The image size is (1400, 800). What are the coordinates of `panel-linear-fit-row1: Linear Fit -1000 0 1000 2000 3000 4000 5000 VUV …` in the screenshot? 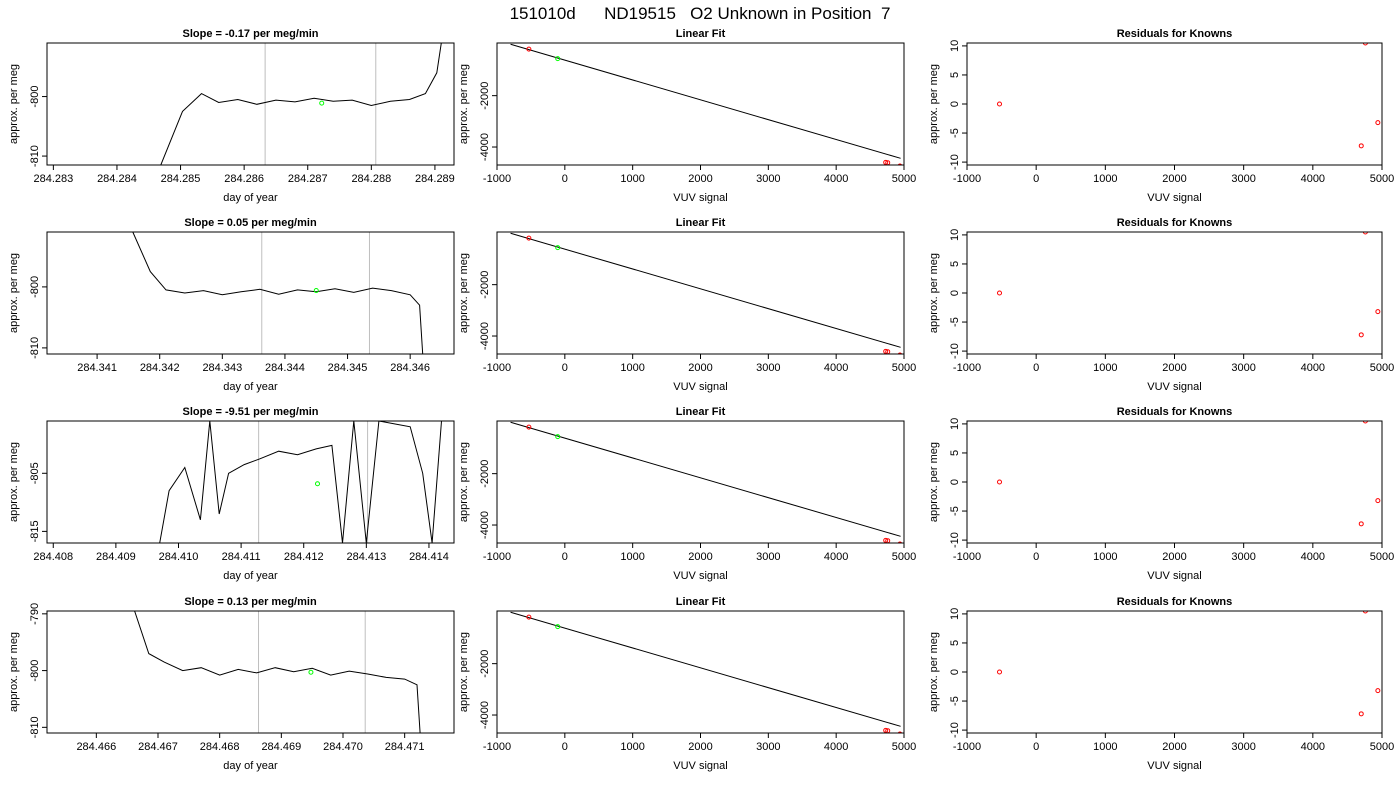 It's located at (687, 116).